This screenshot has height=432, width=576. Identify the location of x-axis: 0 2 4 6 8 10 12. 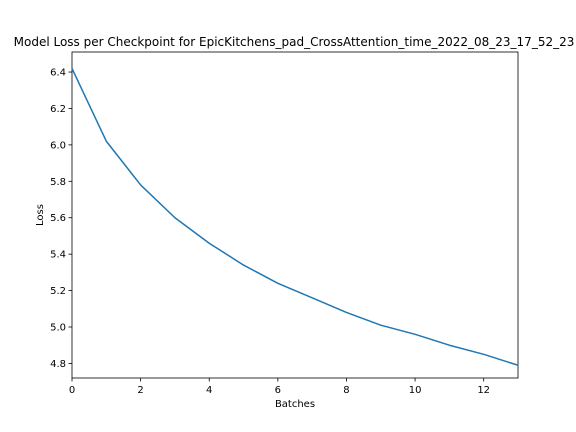
(279, 387).